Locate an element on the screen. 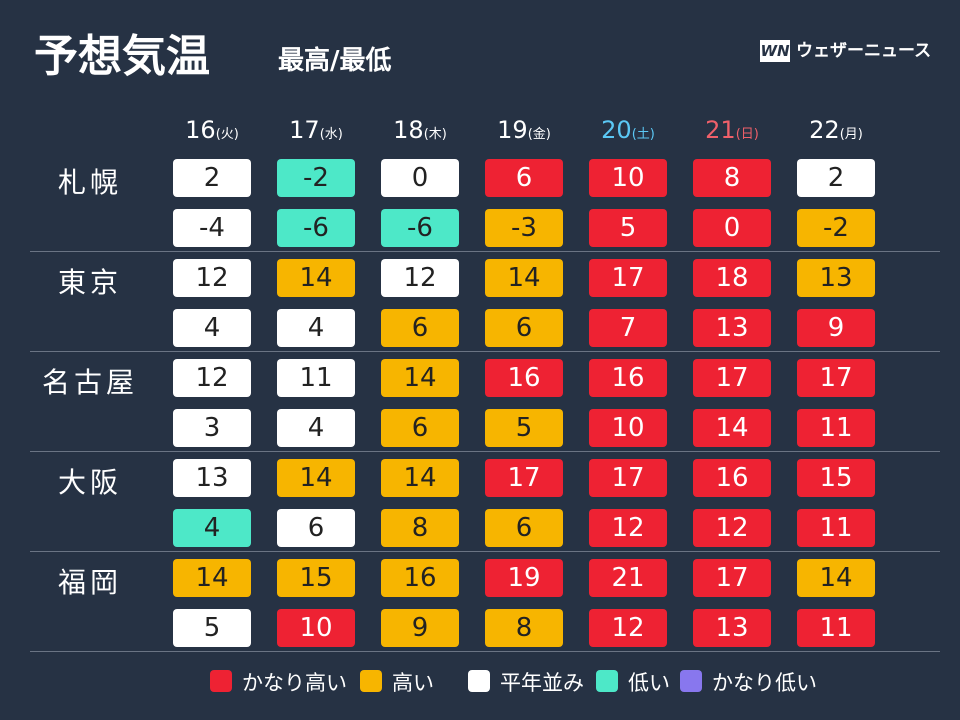 This screenshot has width=960, height=720. day-weekday: (土) is located at coordinates (643, 134).